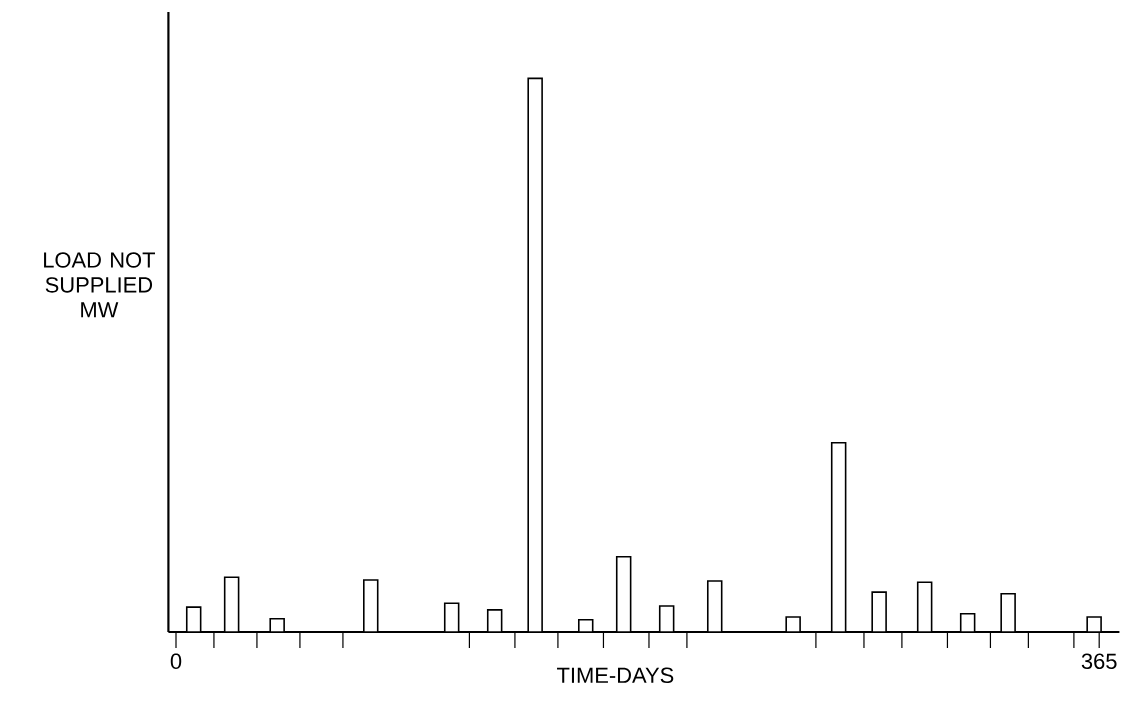 The image size is (1137, 708). Describe the element at coordinates (1099, 661) in the screenshot. I see `x-tick-label: 365` at that location.